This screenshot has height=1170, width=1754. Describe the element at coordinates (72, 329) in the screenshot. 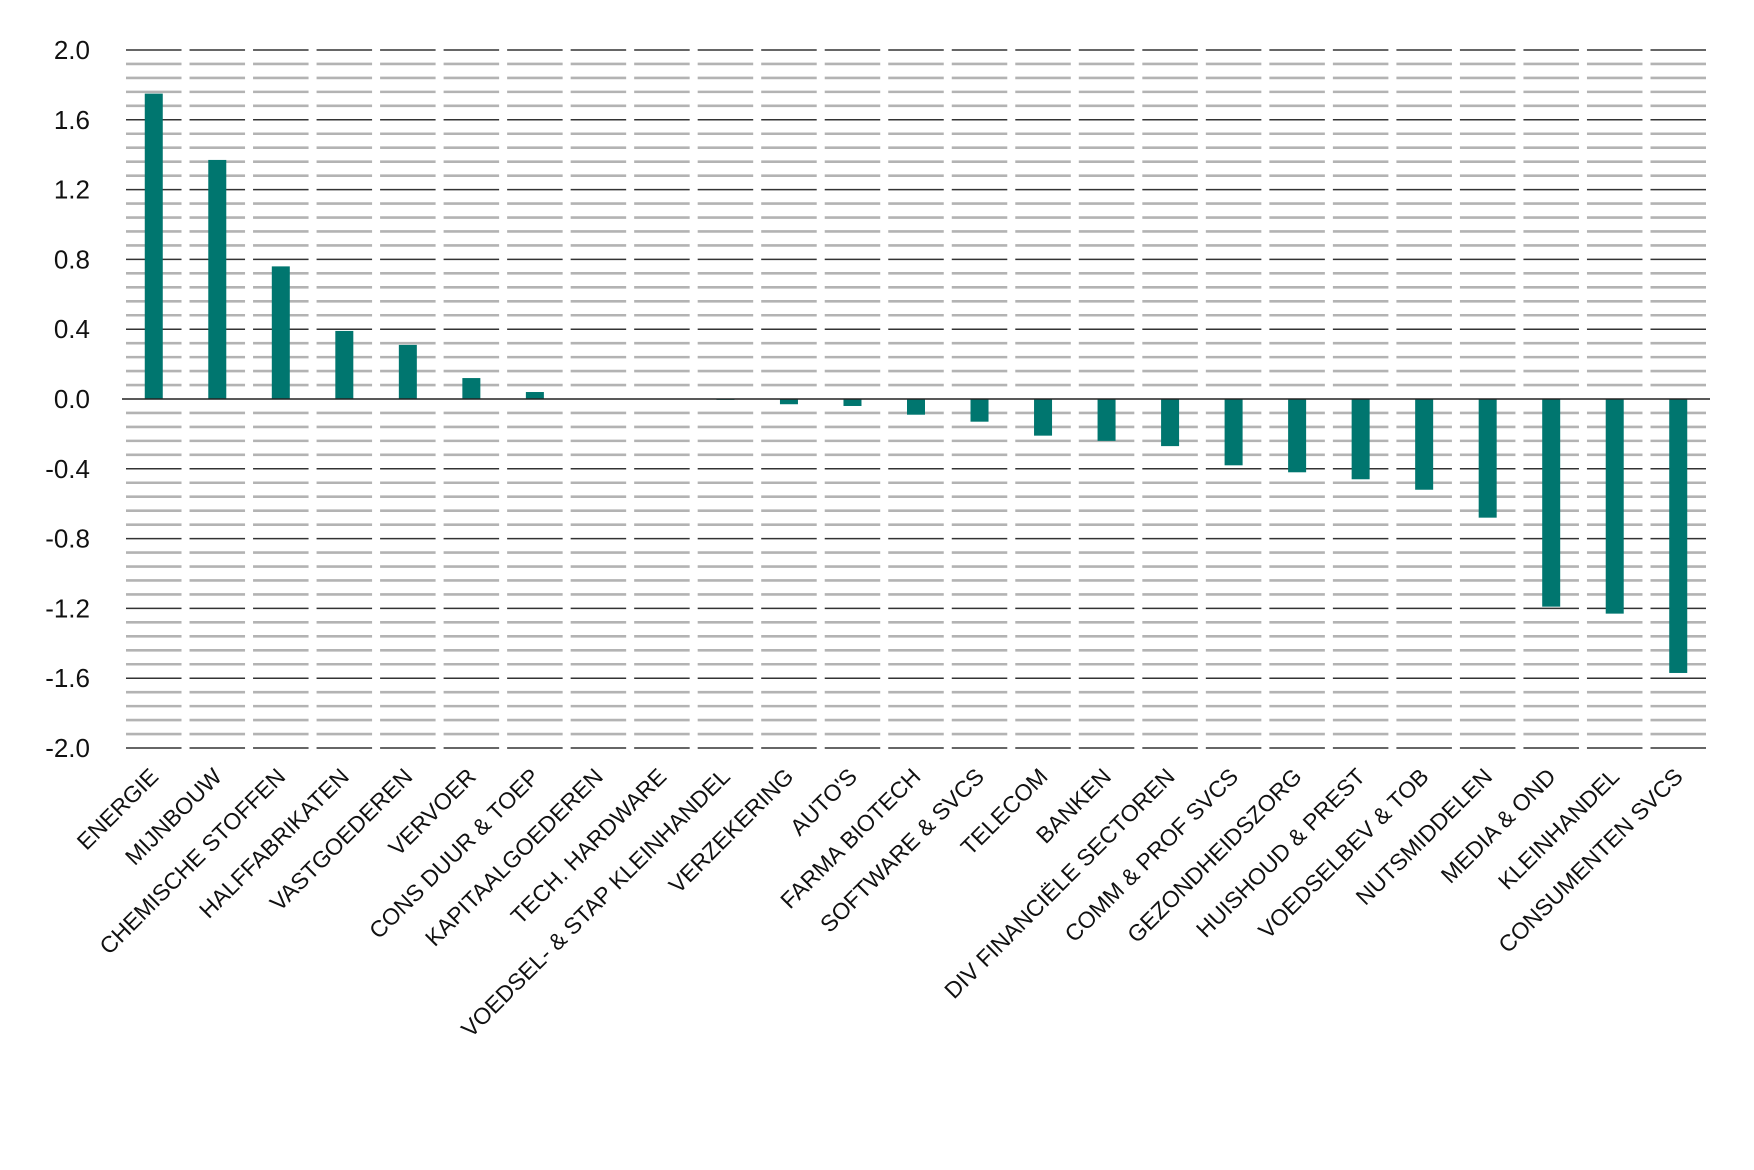

I see `y-tick-label: 0.4` at that location.